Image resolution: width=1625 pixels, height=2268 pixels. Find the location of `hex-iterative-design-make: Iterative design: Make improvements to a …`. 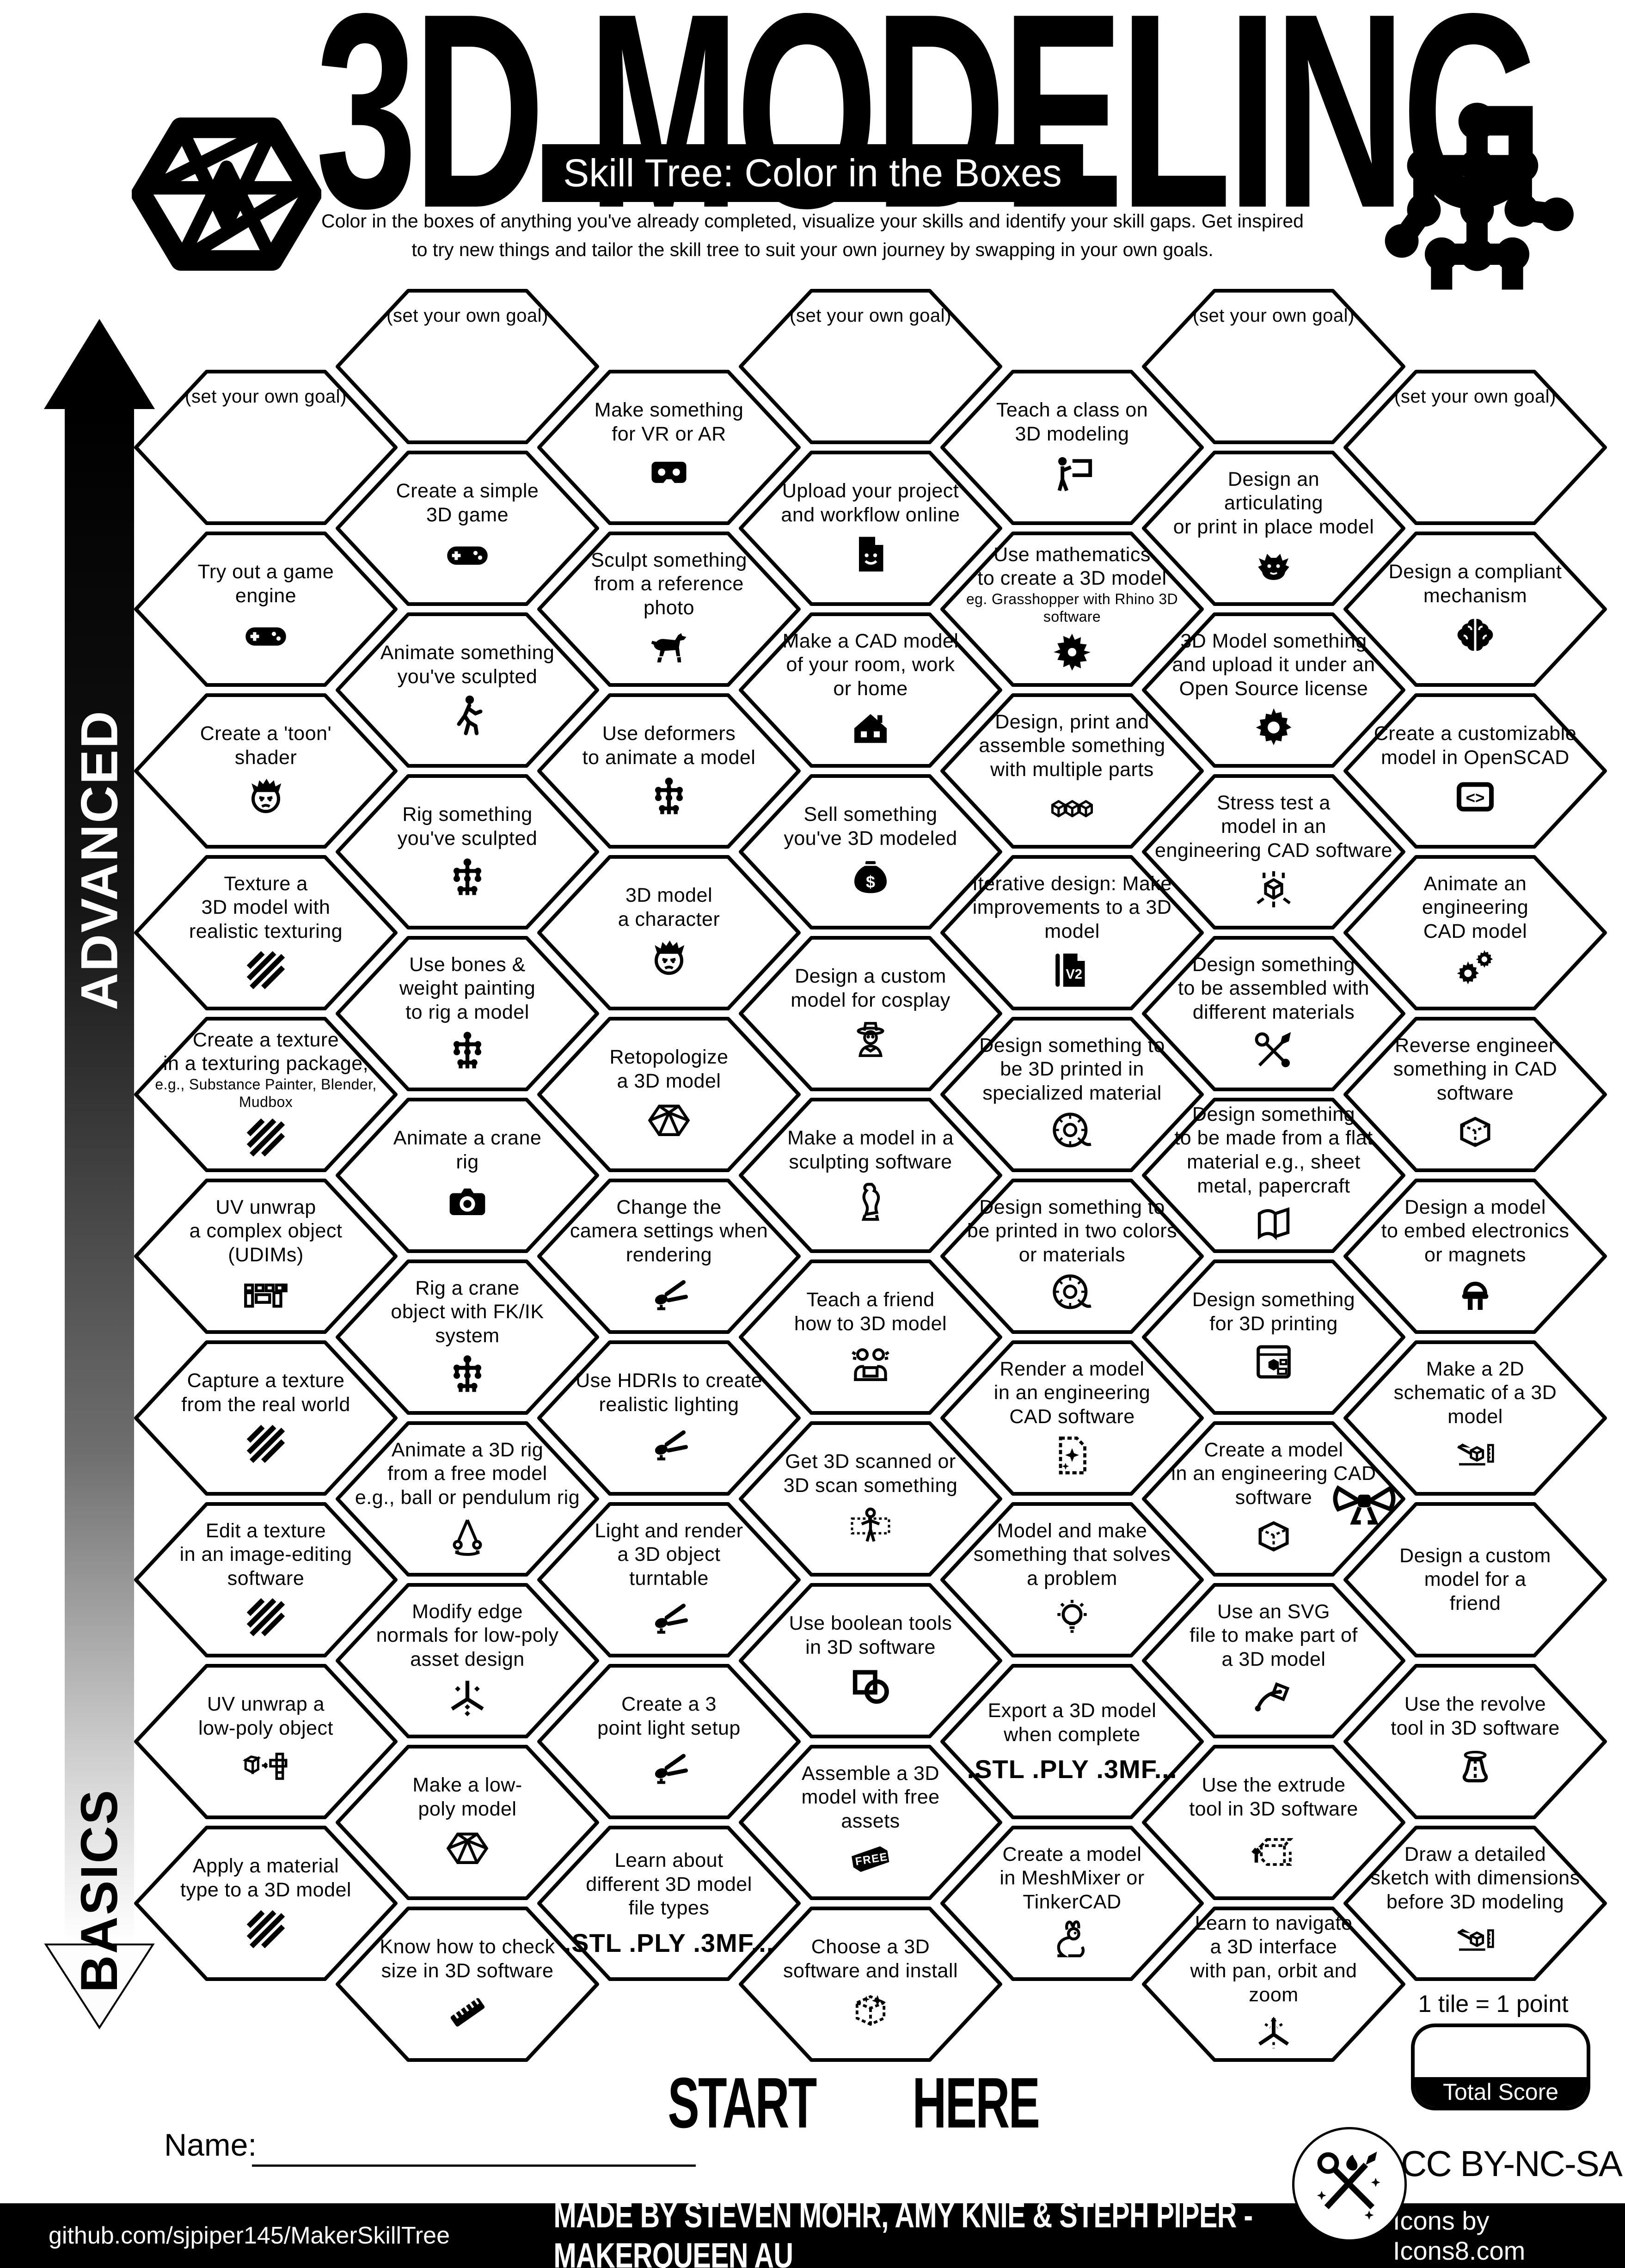

hex-iterative-design-make: Iterative design: Make improvements to a … is located at coordinates (1072, 932).